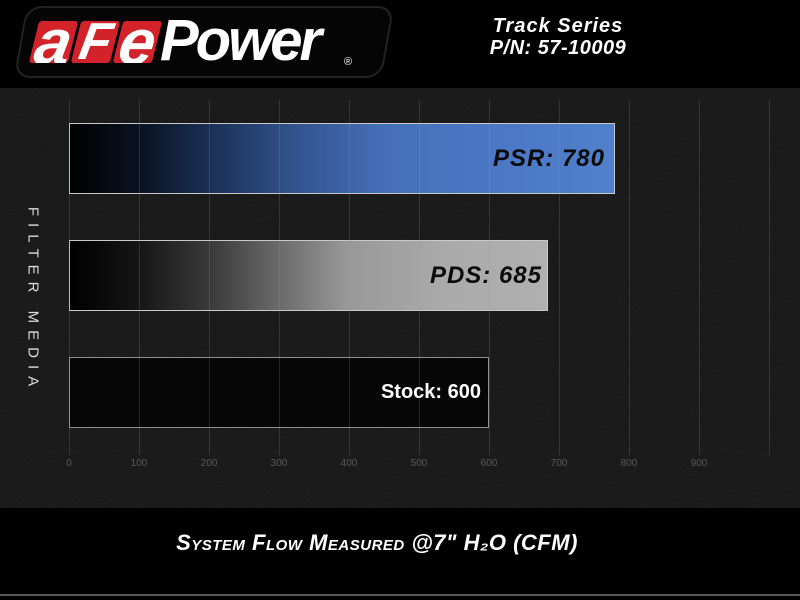 The height and width of the screenshot is (600, 800). Describe the element at coordinates (400, 595) in the screenshot. I see `bottom-divider` at that location.